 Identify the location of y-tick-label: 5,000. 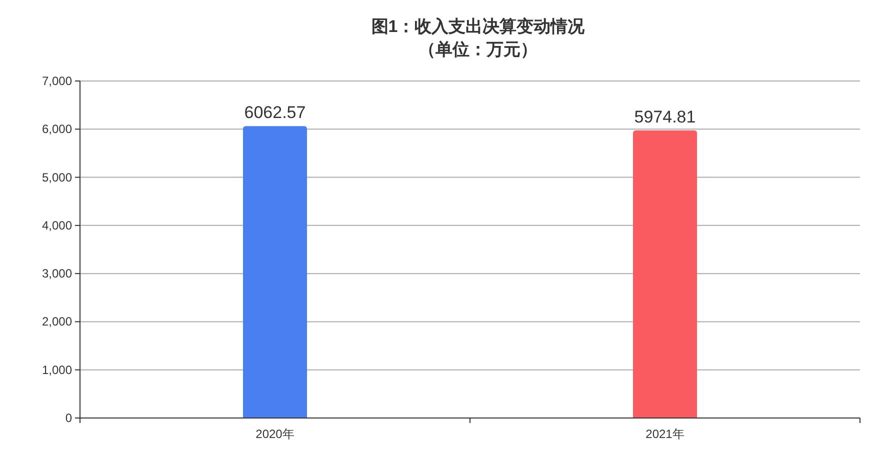
(57, 177).